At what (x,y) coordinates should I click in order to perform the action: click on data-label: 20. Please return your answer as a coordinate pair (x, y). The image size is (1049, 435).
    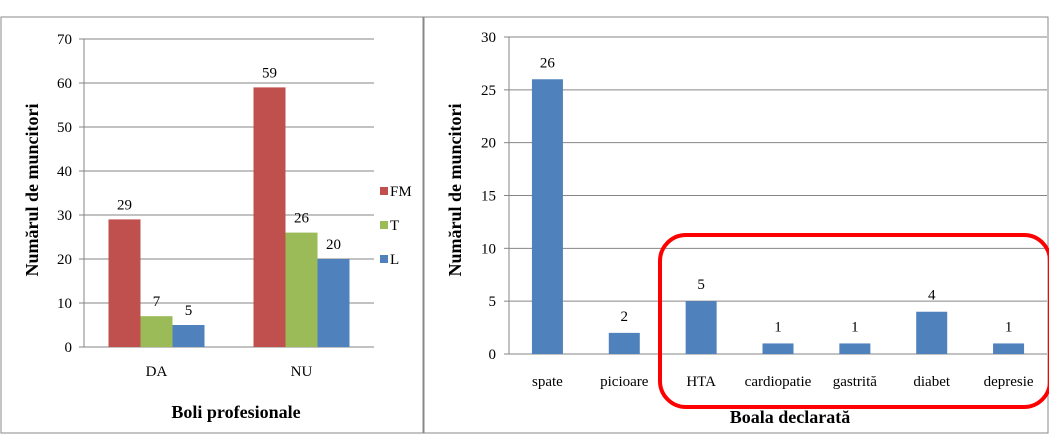
    Looking at the image, I should click on (333, 245).